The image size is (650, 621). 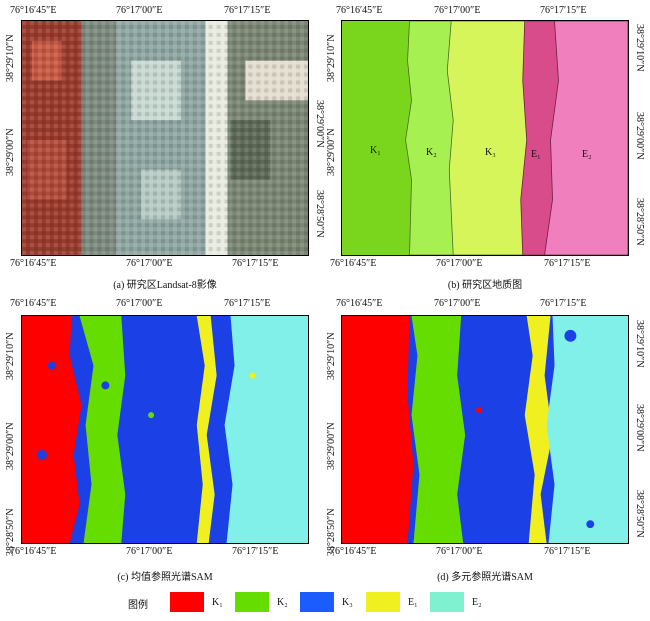 What do you see at coordinates (252, 602) in the screenshot?
I see `legend-swatch-k2` at bounding box center [252, 602].